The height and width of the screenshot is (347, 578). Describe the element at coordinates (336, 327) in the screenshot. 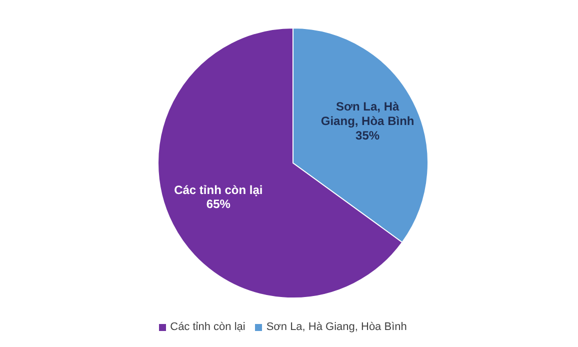

I see `legend-label: Sơn La, Hà Giang, Hòa Bình` at that location.